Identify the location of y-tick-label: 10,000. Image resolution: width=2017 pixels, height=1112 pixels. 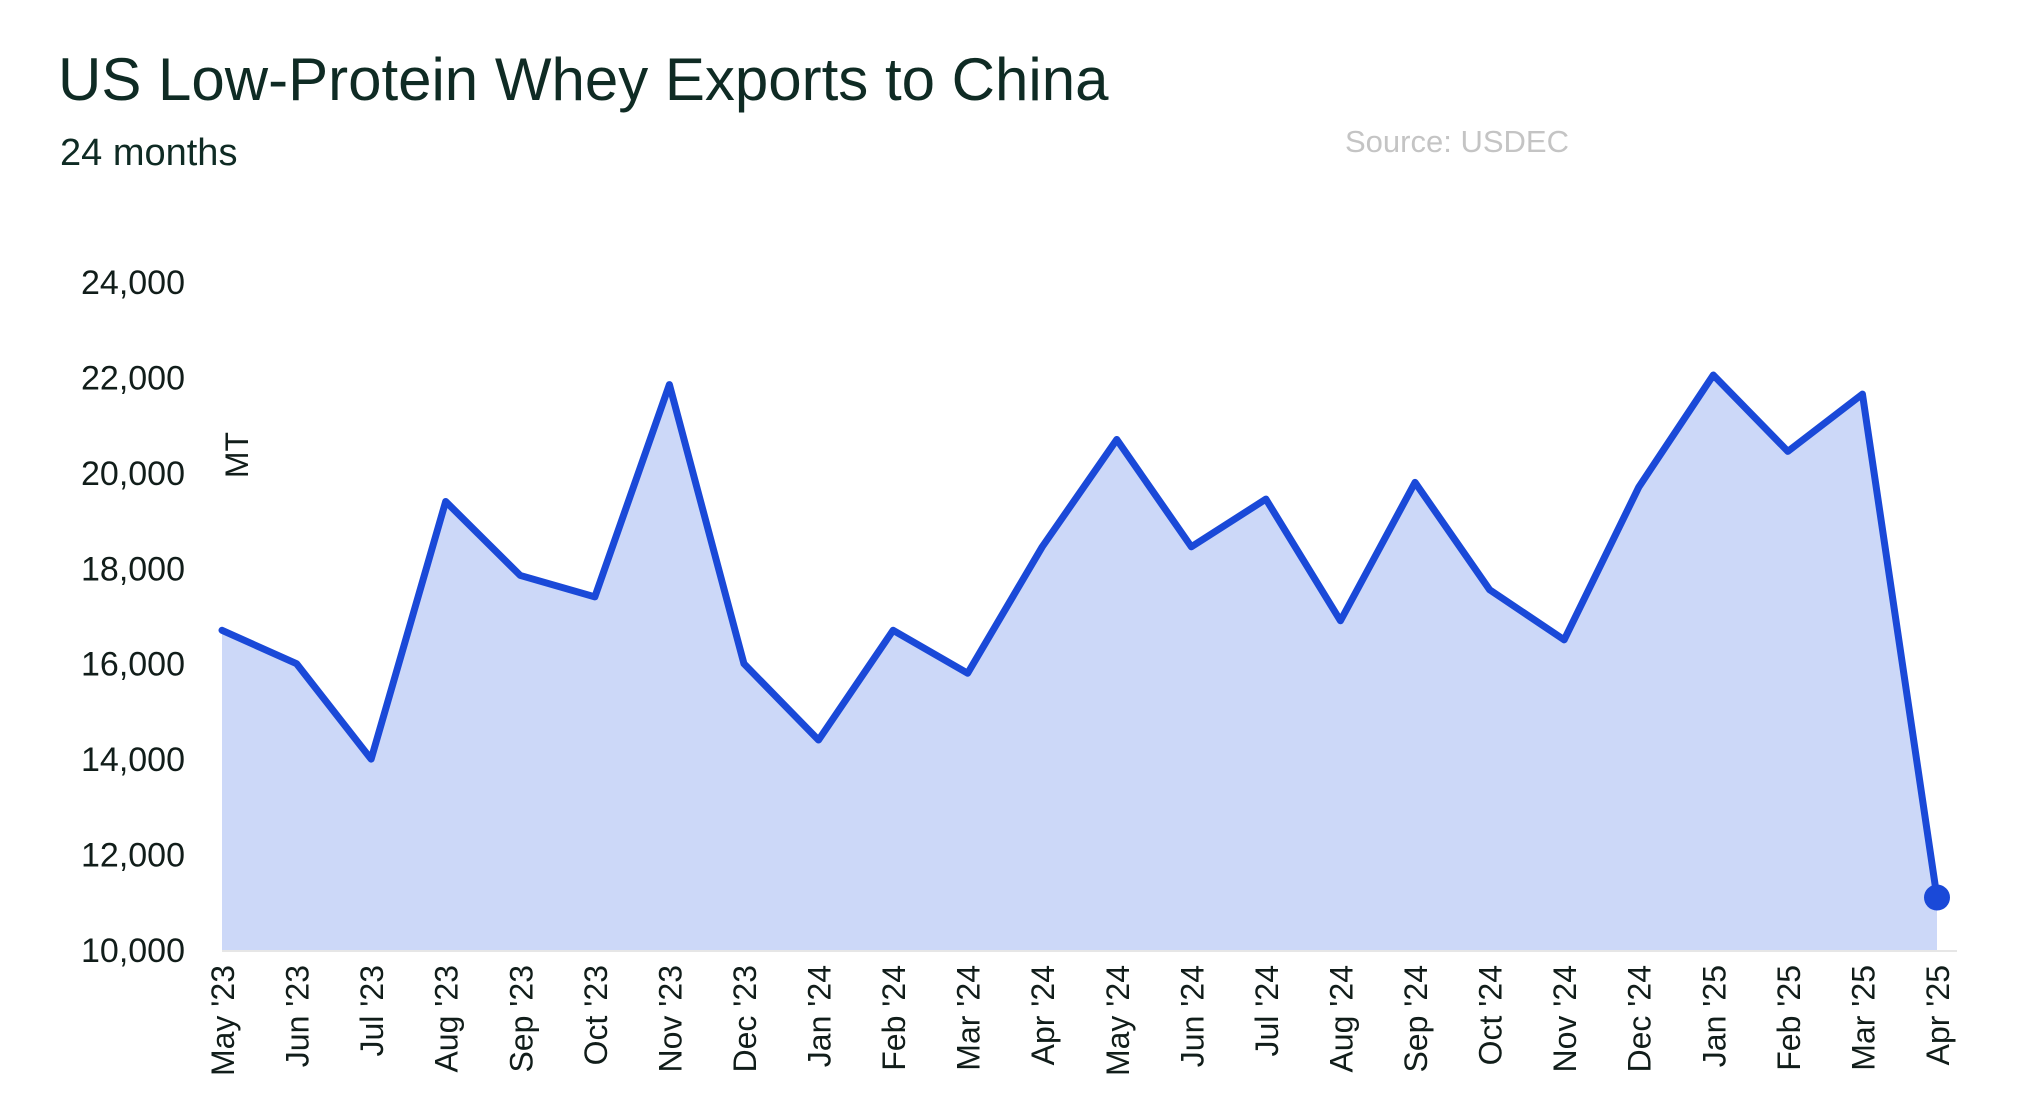
(133, 951).